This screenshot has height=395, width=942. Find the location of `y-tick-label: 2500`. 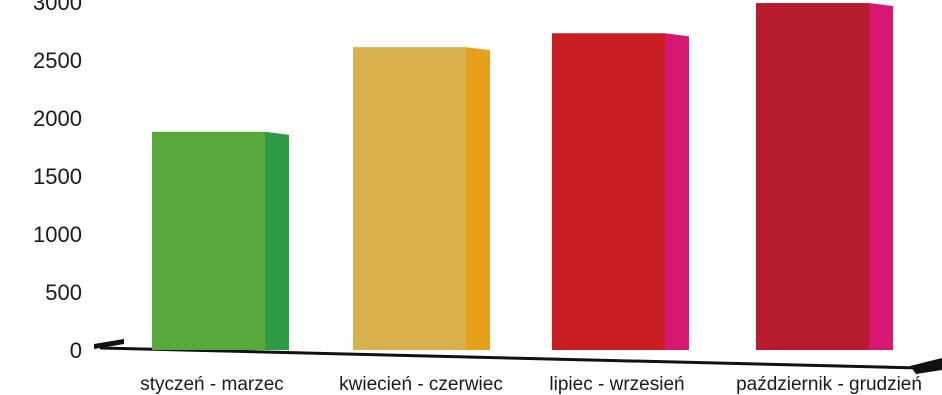

y-tick-label: 2500 is located at coordinates (57, 60).